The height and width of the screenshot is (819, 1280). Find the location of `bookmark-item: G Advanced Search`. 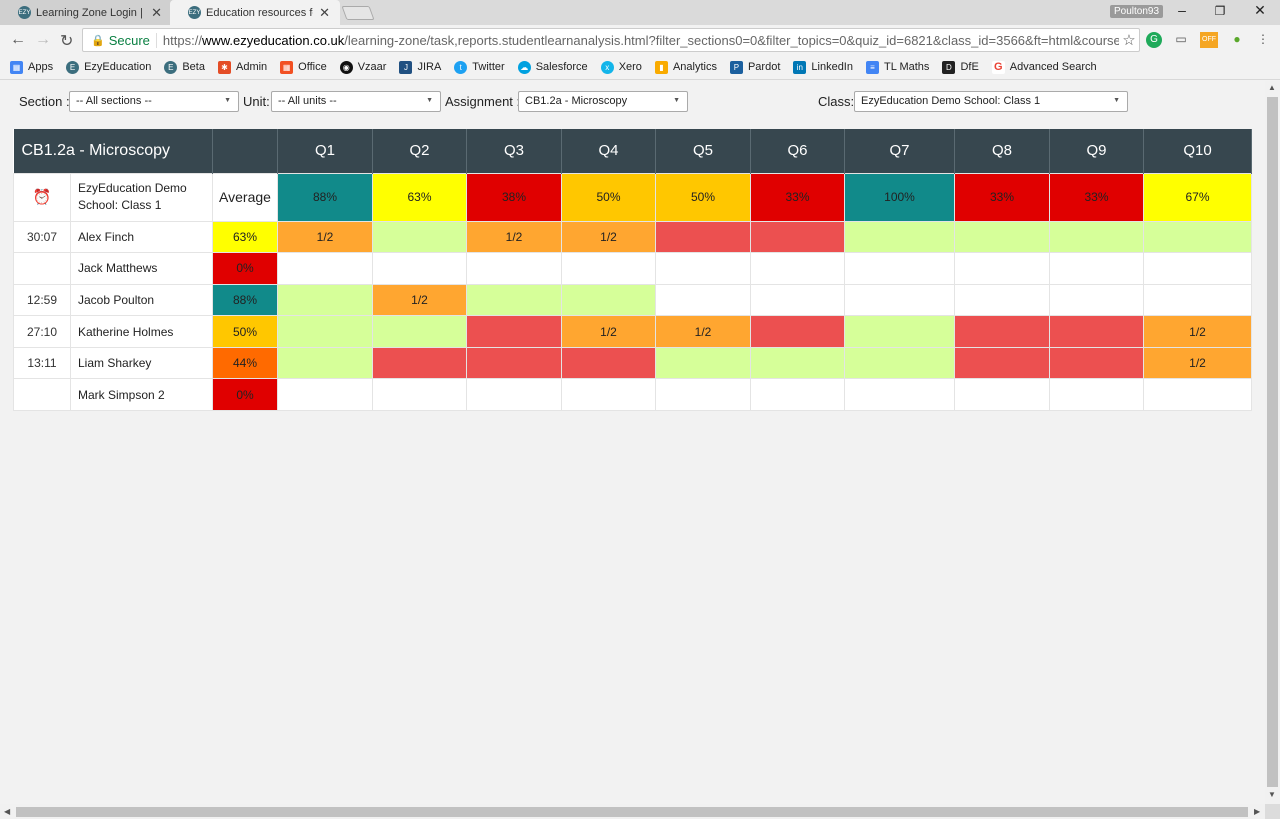

bookmark-item: G Advanced Search is located at coordinates (1044, 67).